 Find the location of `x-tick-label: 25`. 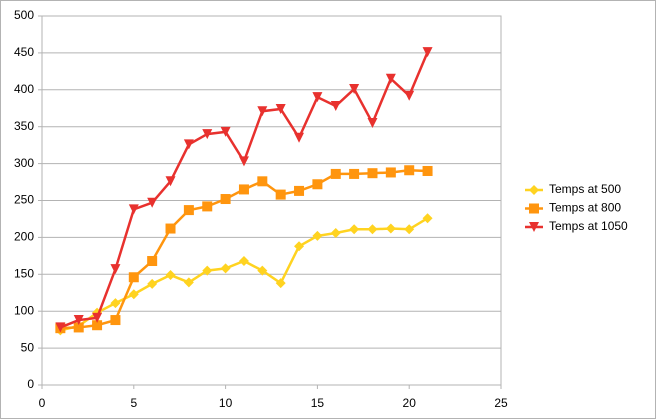

x-tick-label: 25 is located at coordinates (501, 403).